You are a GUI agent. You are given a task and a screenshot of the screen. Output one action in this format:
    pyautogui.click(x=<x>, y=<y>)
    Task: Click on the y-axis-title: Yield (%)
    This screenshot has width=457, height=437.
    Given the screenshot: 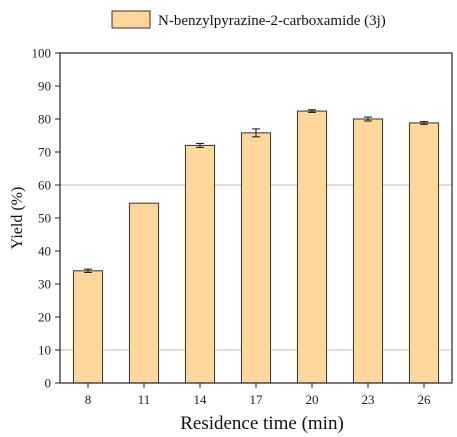 What is the action you would take?
    pyautogui.click(x=17, y=218)
    